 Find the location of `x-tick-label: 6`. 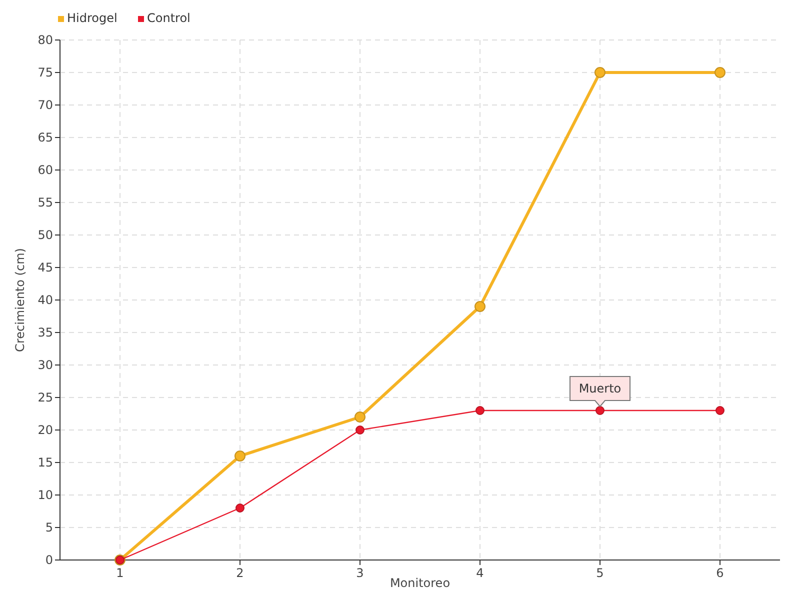

x-tick-label: 6 is located at coordinates (720, 573).